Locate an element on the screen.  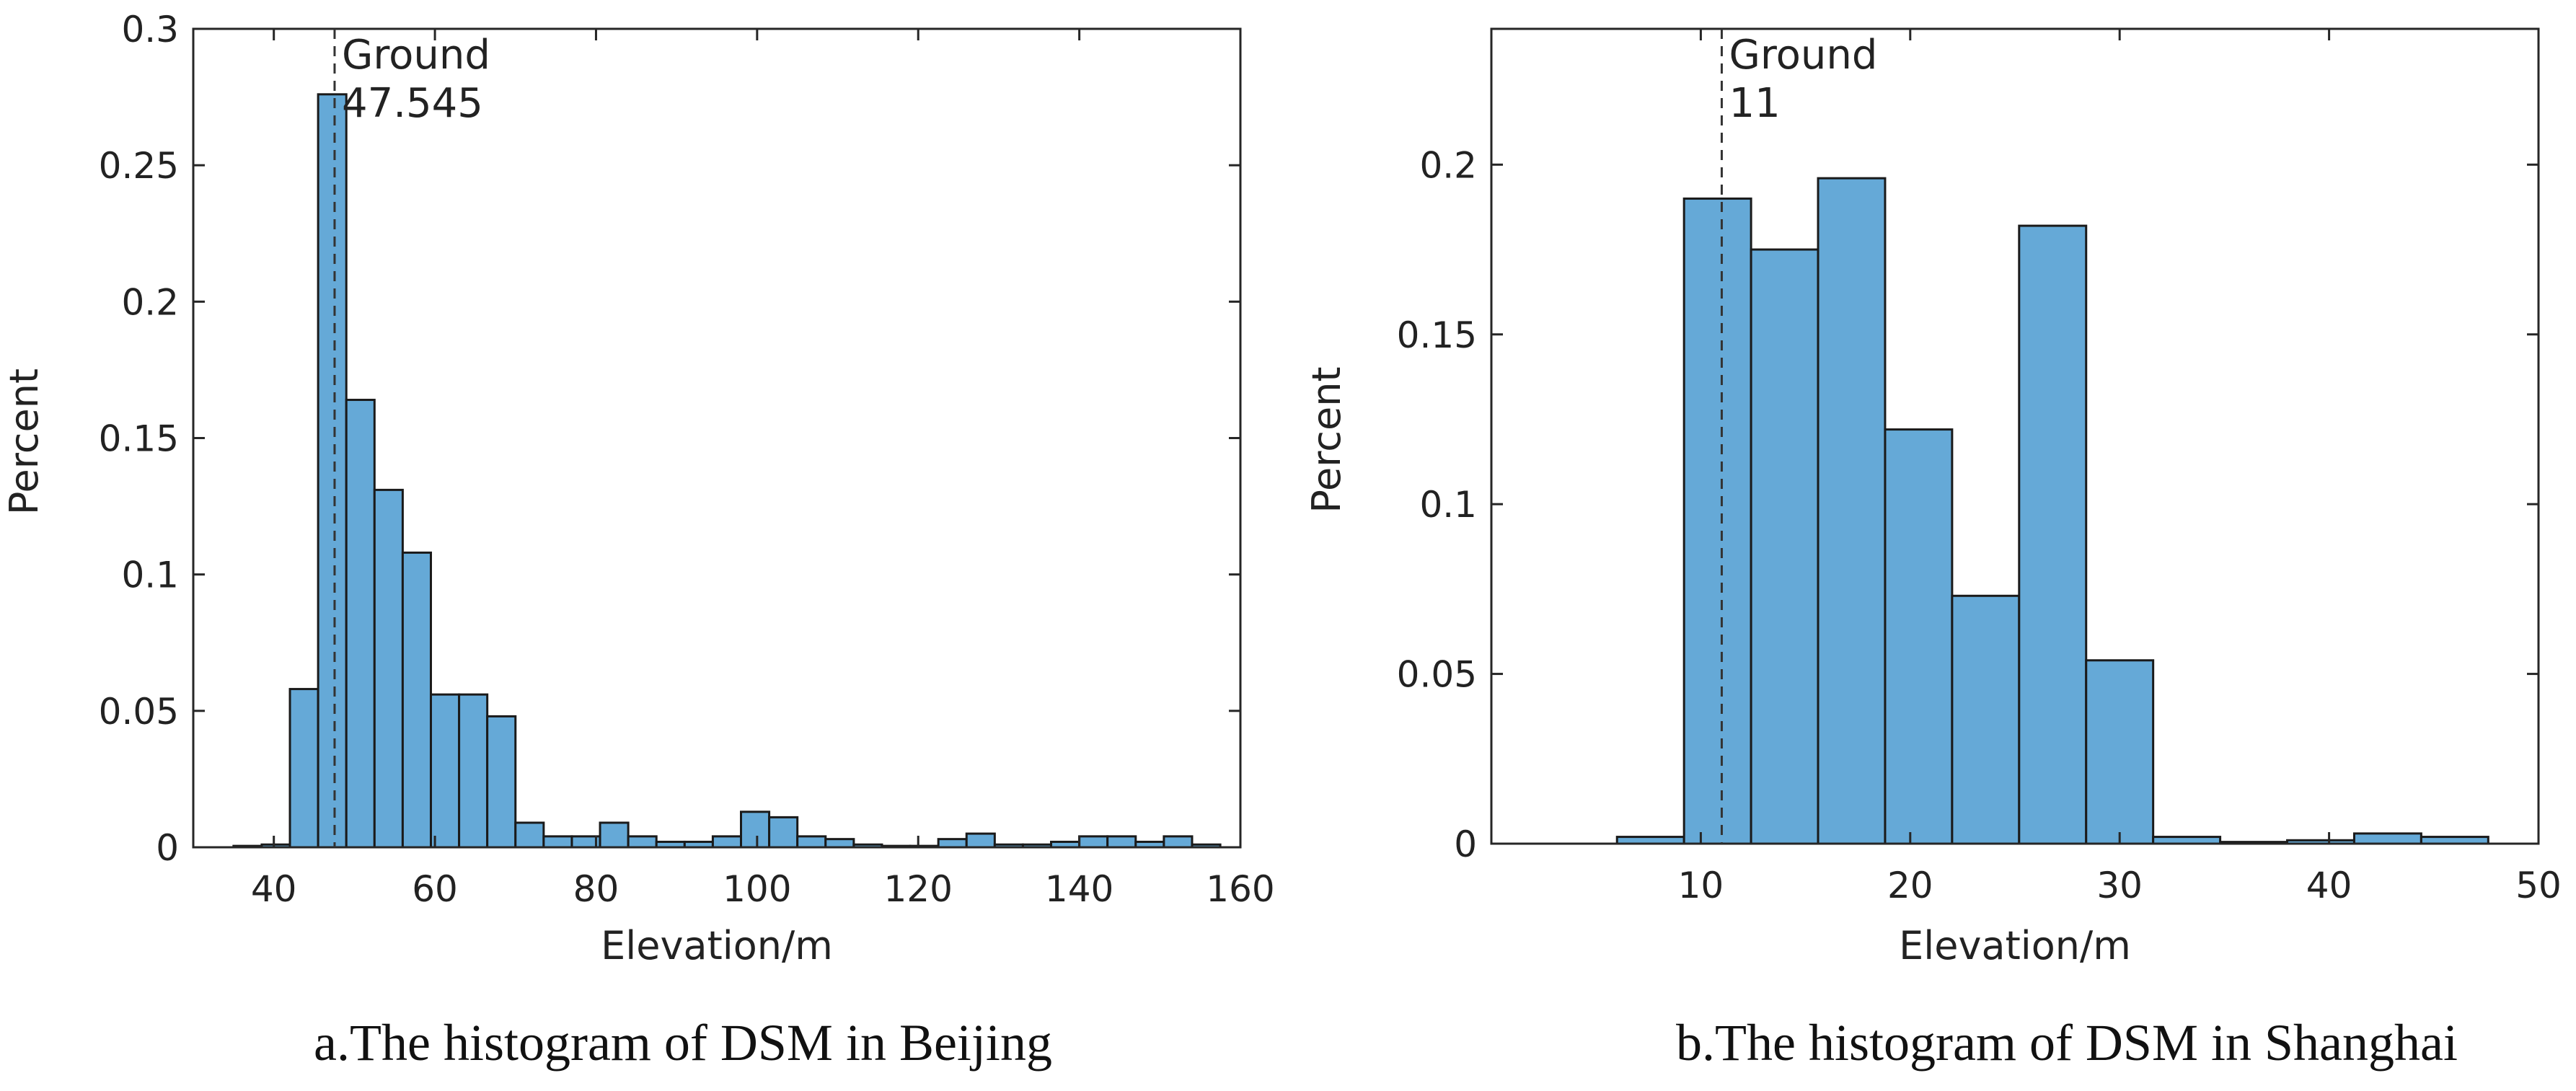
ground-annotation-value: 47.545 is located at coordinates (412, 103).